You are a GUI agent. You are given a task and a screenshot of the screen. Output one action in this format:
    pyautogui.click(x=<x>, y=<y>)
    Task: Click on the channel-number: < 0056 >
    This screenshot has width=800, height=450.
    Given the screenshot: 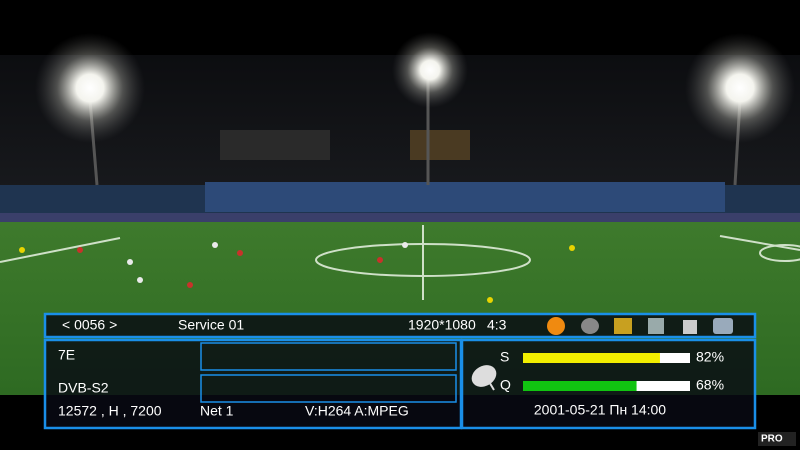 What is the action you would take?
    pyautogui.click(x=89, y=325)
    